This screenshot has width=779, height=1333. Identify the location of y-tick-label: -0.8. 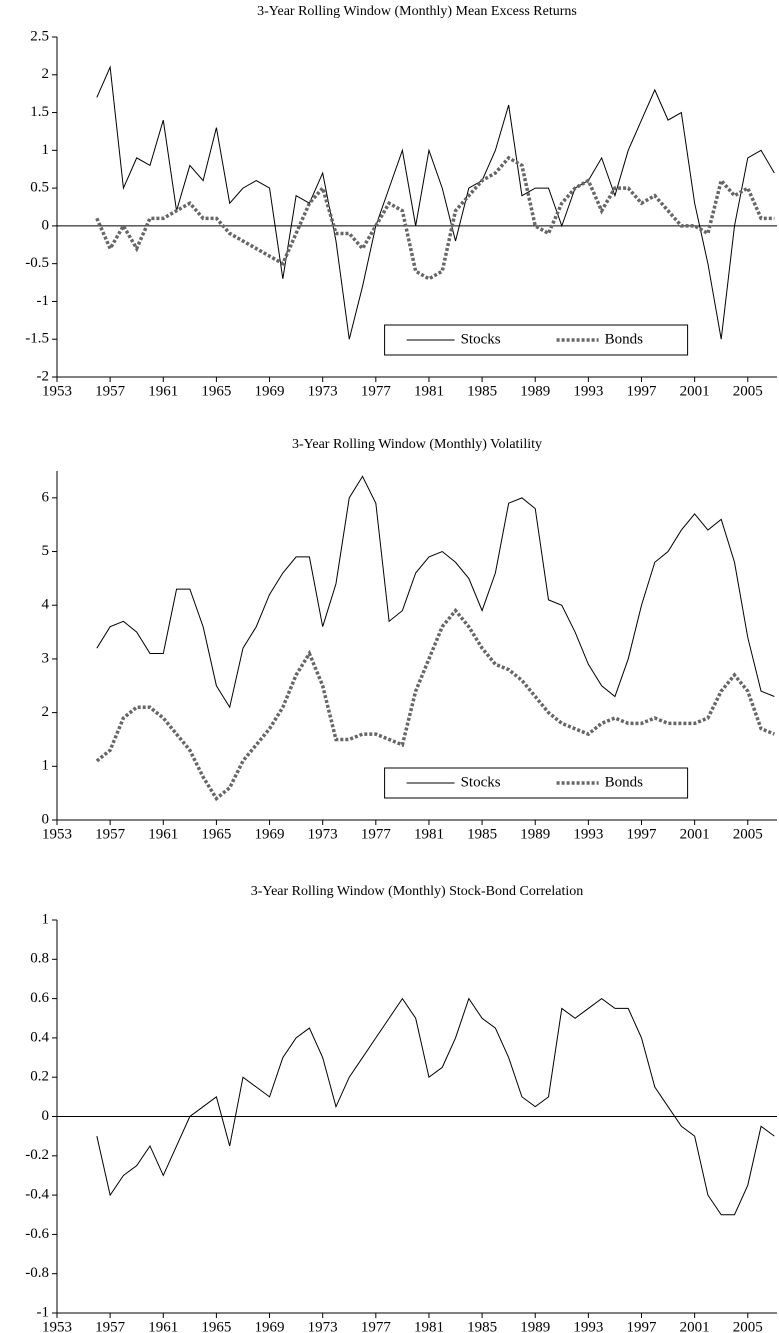
(37, 1273).